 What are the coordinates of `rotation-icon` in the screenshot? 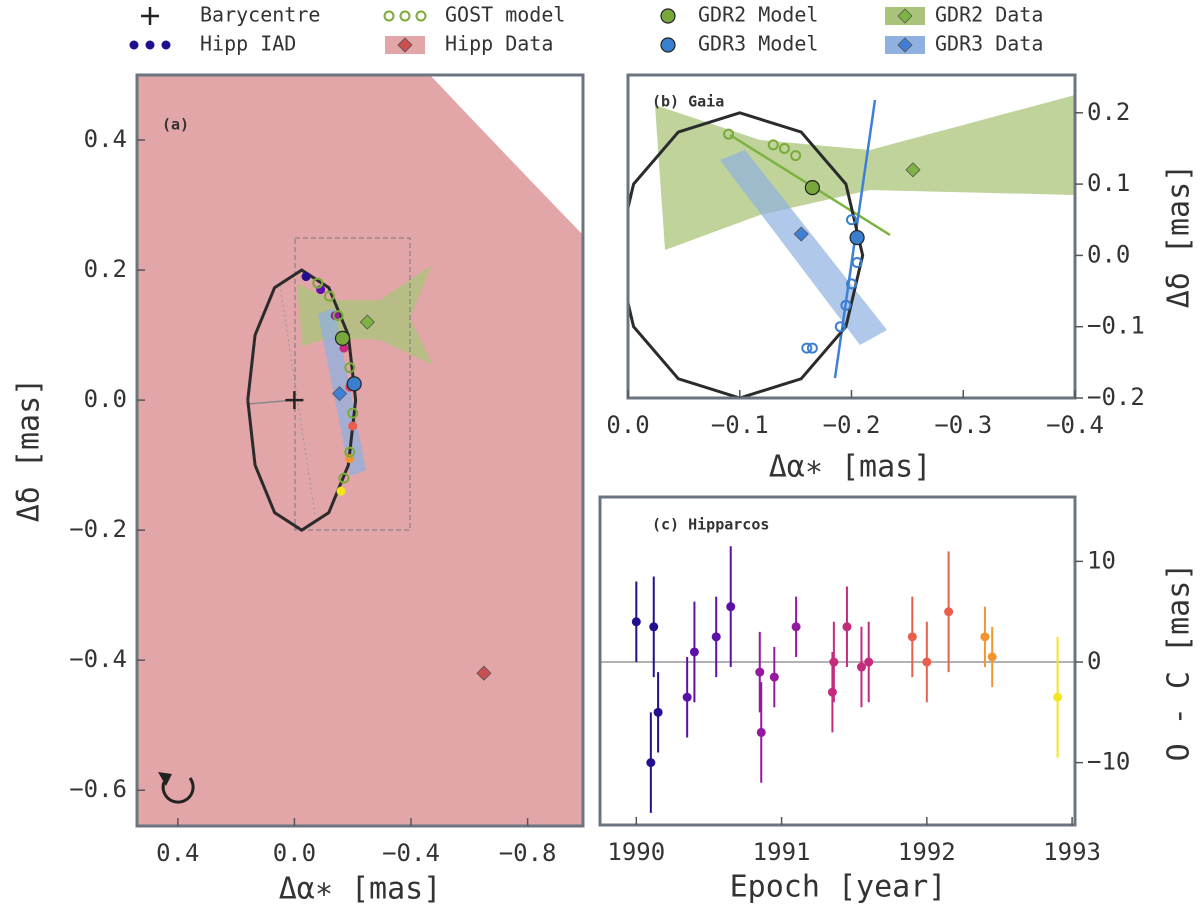 It's located at (178, 790).